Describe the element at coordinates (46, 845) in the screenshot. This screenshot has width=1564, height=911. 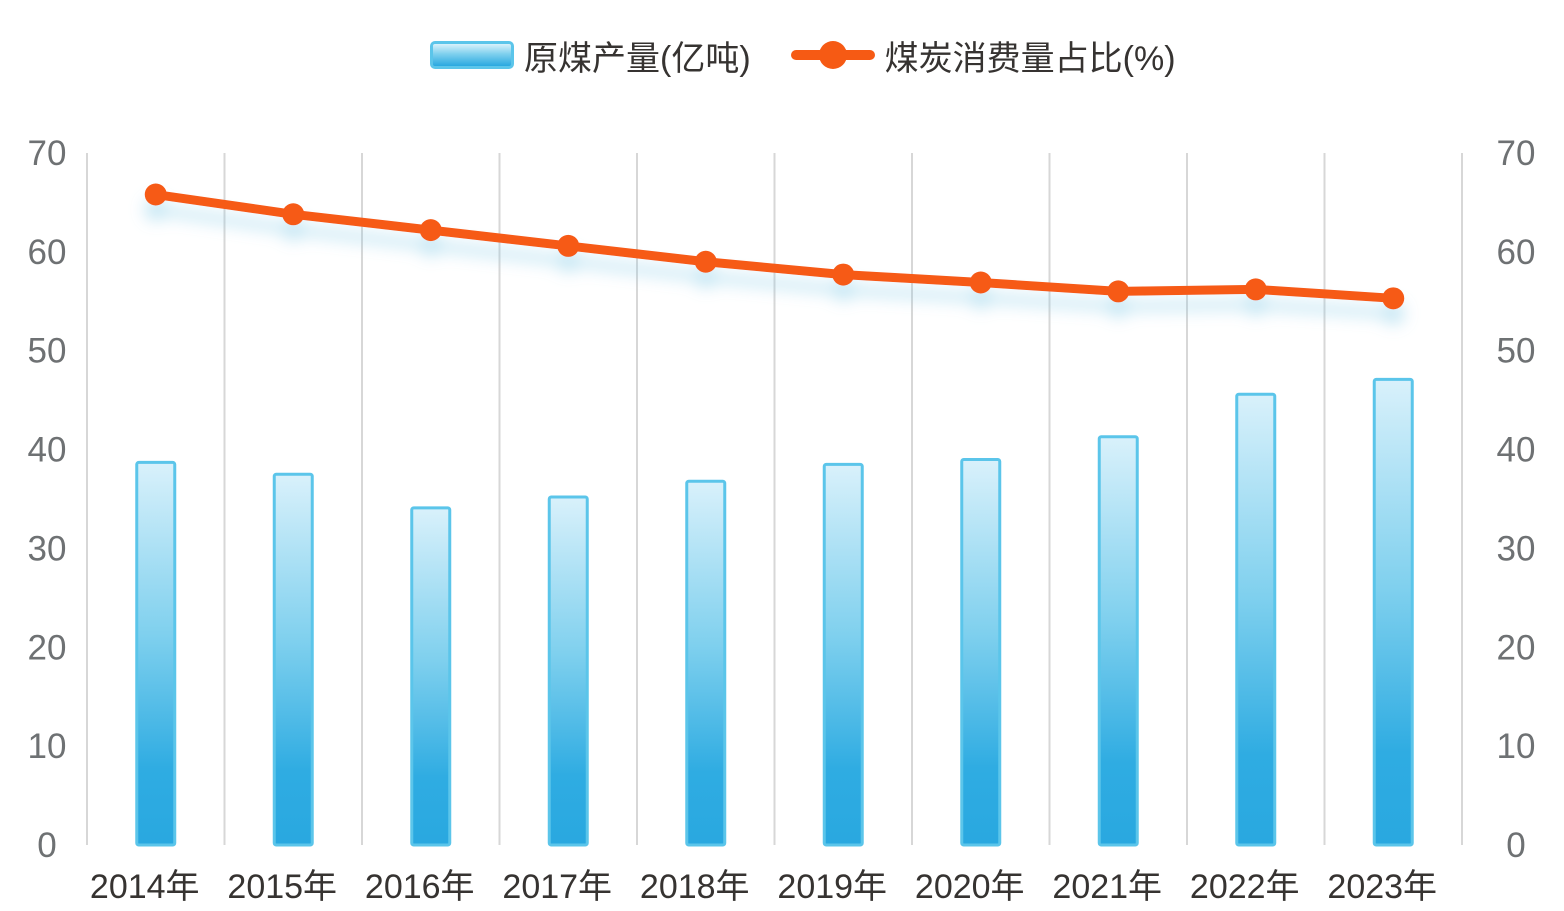
I see `y-tick-left-0: 0` at that location.